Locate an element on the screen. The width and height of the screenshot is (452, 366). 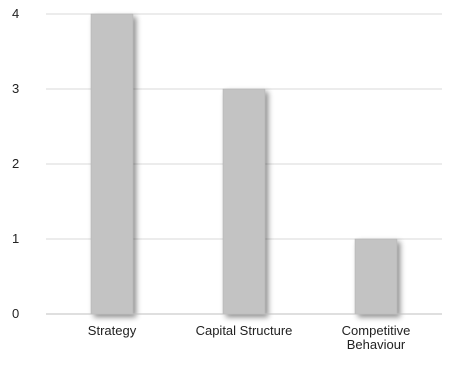
x-tick-label: Capital Structure is located at coordinates (244, 330).